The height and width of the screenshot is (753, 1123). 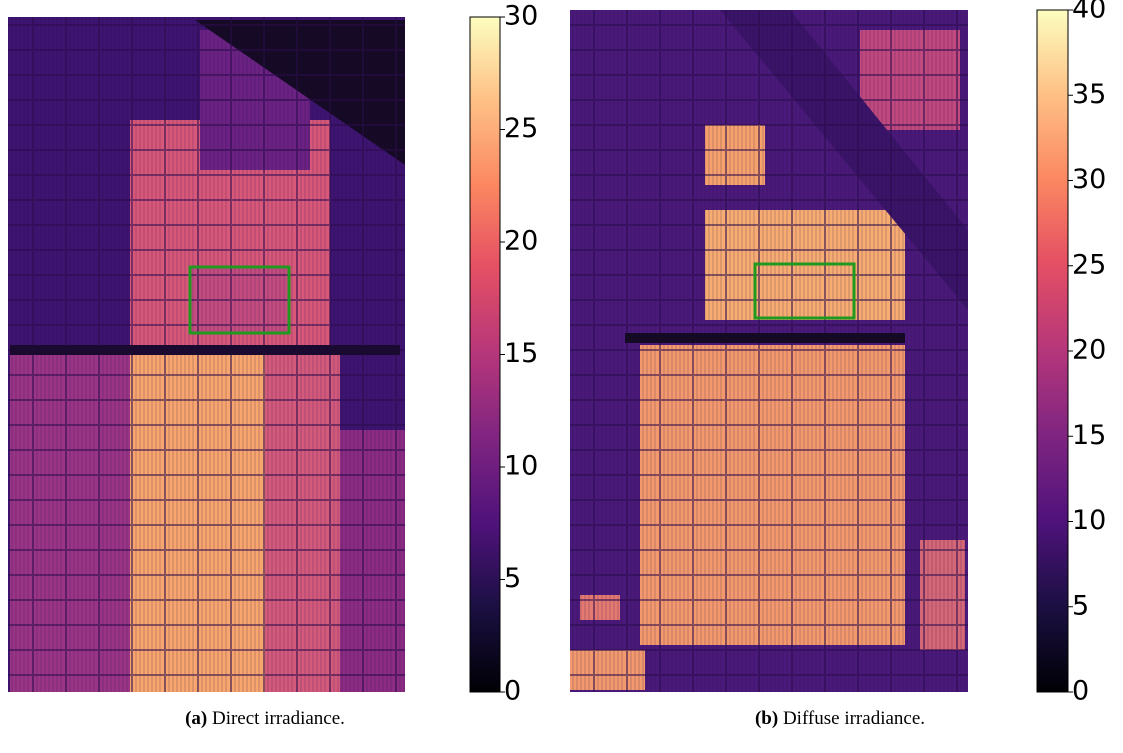 What do you see at coordinates (1089, 94) in the screenshot?
I see `tick-label: 35` at bounding box center [1089, 94].